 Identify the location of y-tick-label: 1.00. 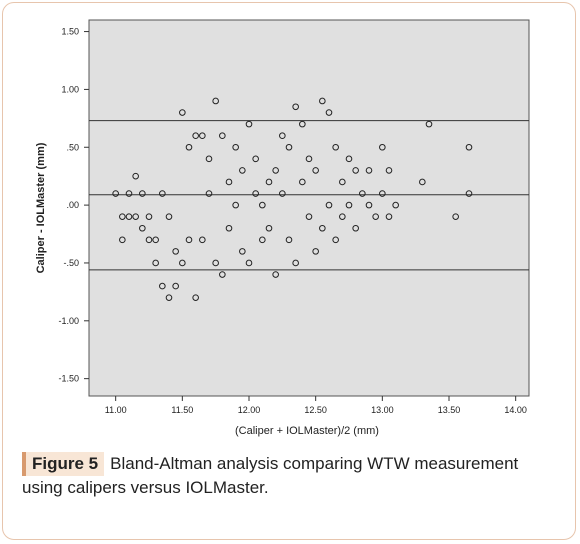
(70, 89).